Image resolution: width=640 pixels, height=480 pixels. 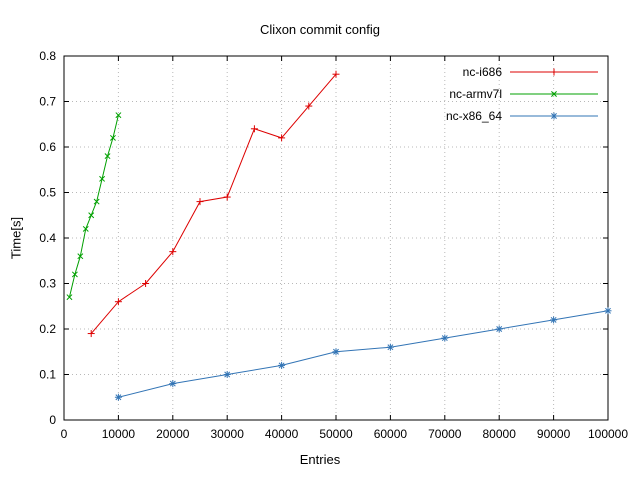 I want to click on series-nc-armv7l, so click(x=94, y=206).